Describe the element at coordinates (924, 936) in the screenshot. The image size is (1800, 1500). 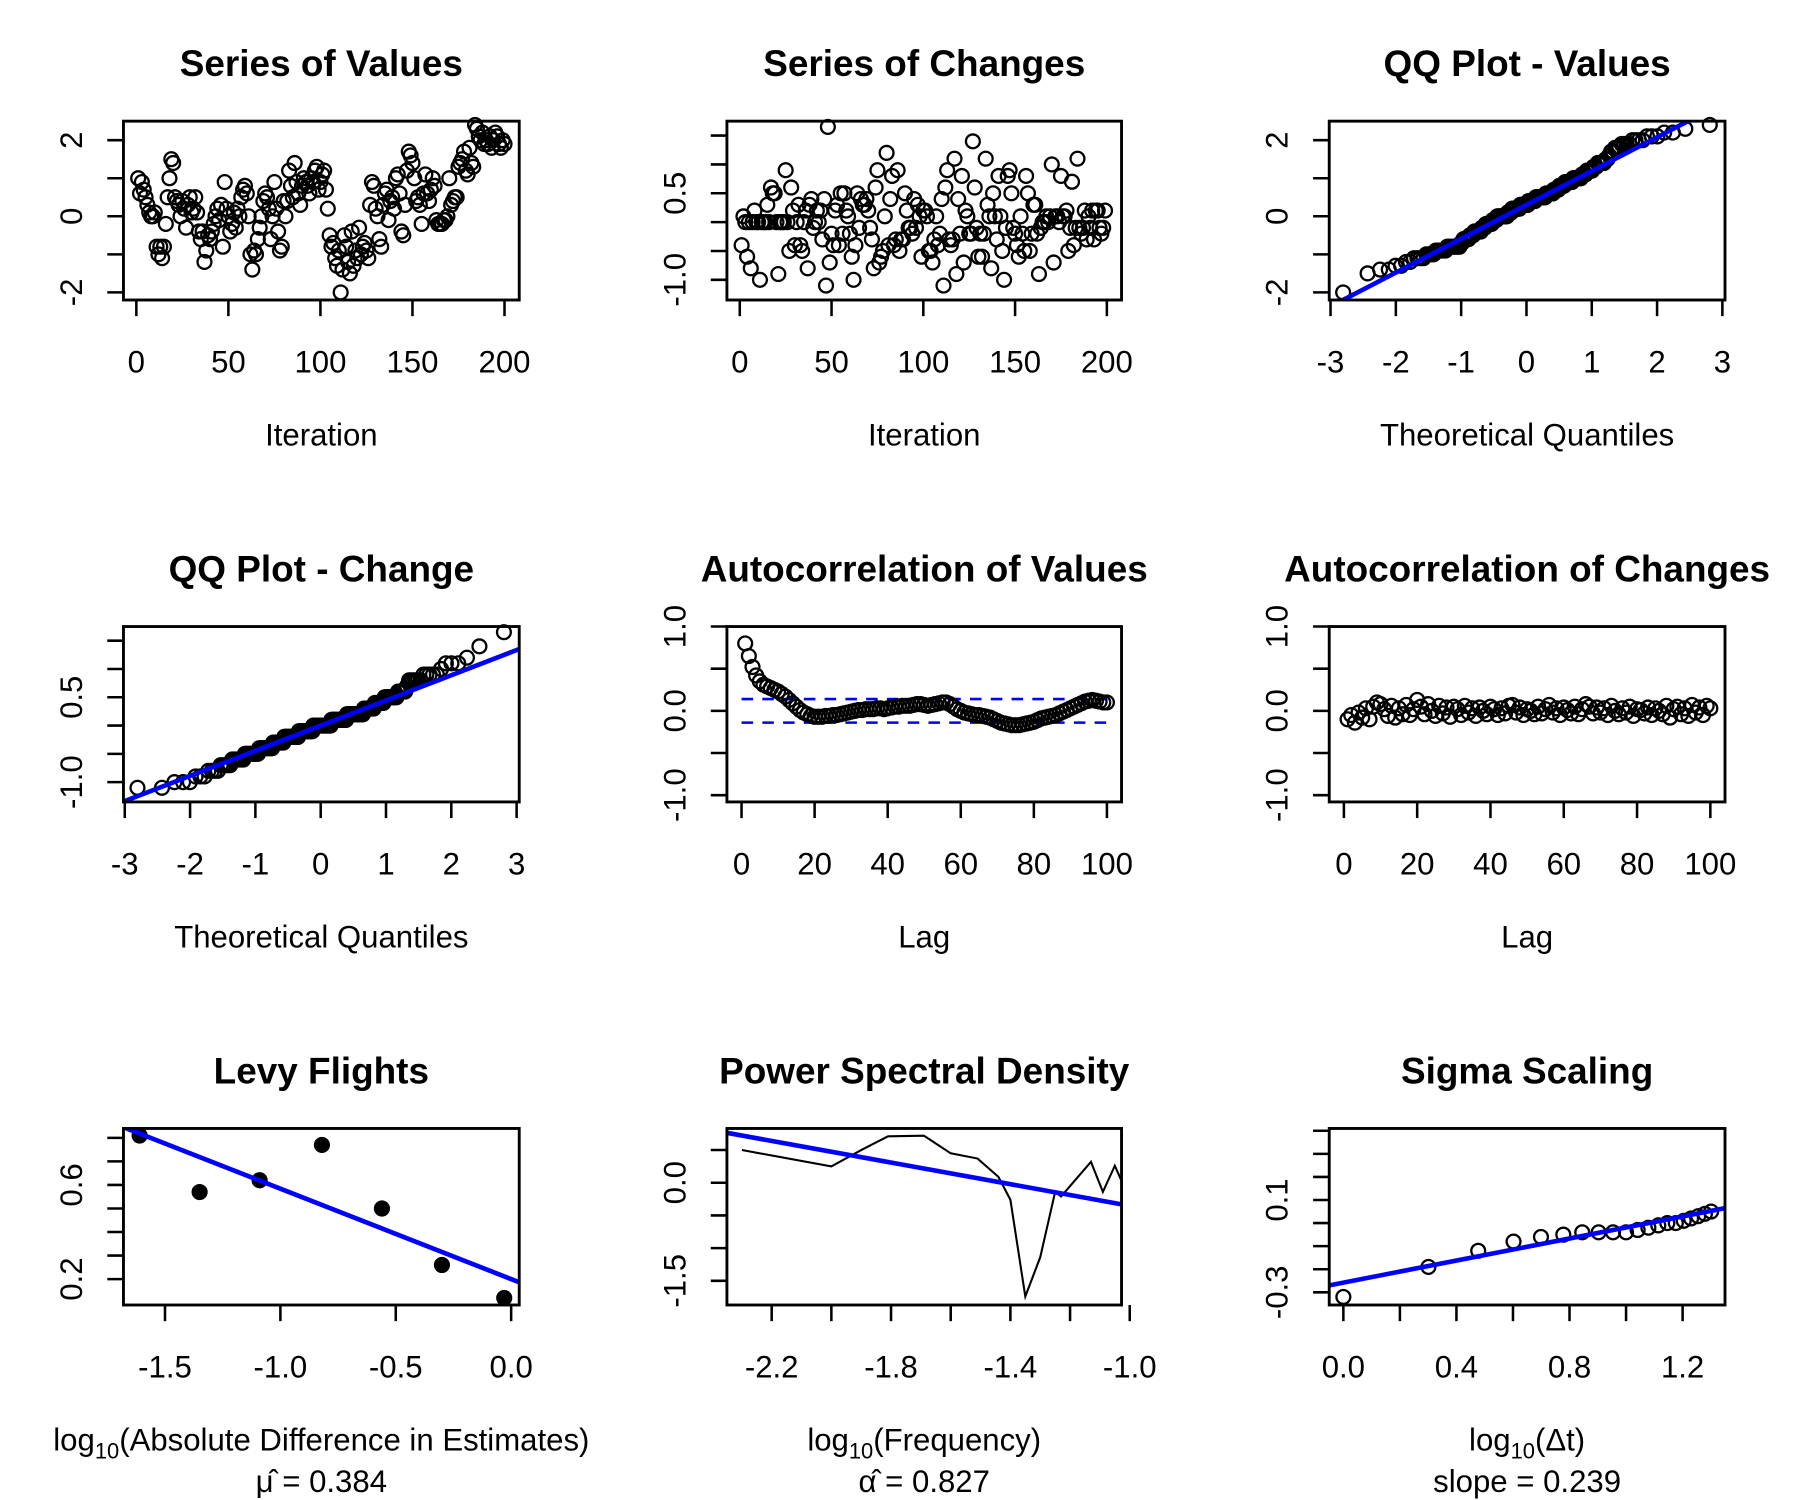
I see `x-axis-label: Lag` at that location.